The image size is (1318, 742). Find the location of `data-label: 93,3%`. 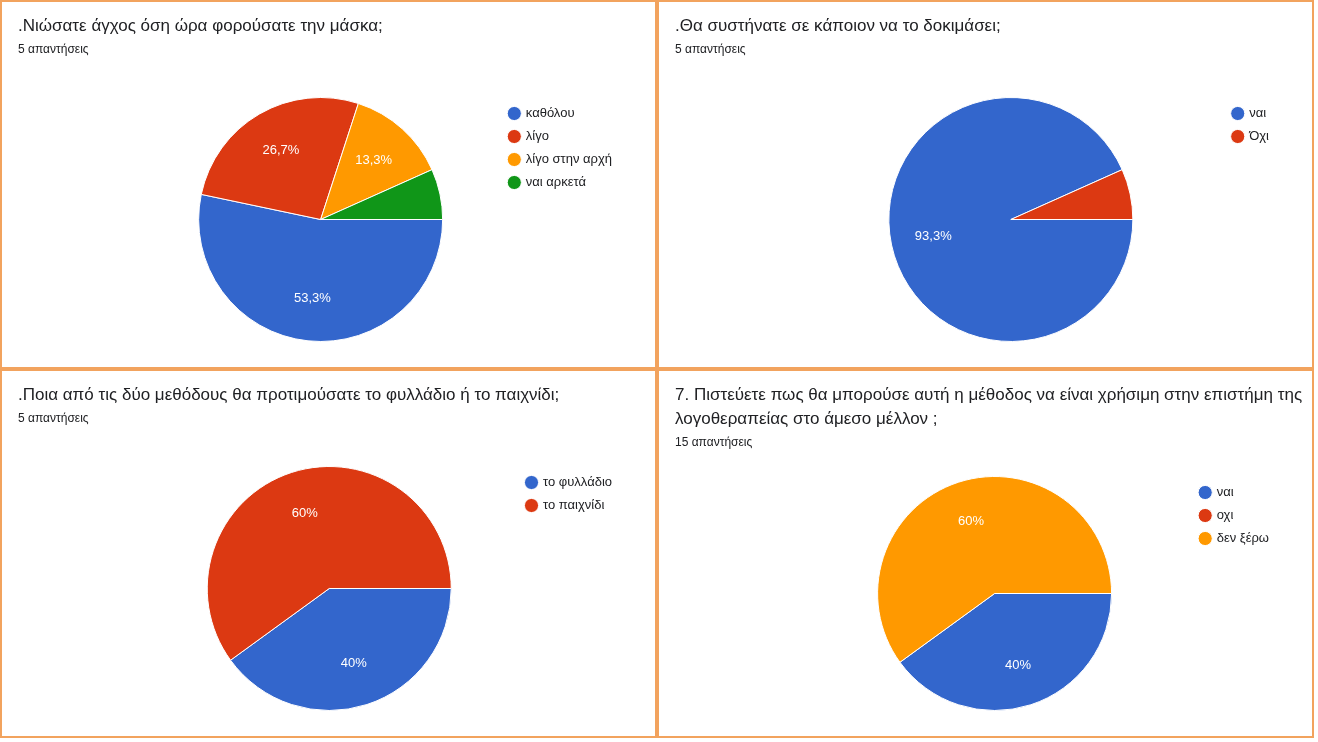

data-label: 93,3% is located at coordinates (933, 235).